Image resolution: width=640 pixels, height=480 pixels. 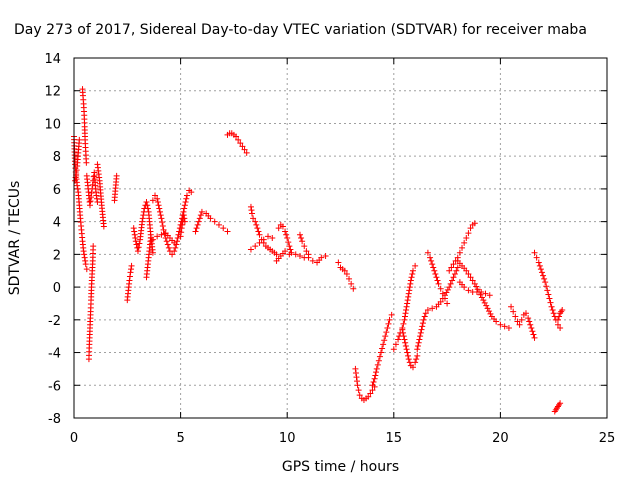 What do you see at coordinates (57, 157) in the screenshot?
I see `y-tick-label: 8` at bounding box center [57, 157].